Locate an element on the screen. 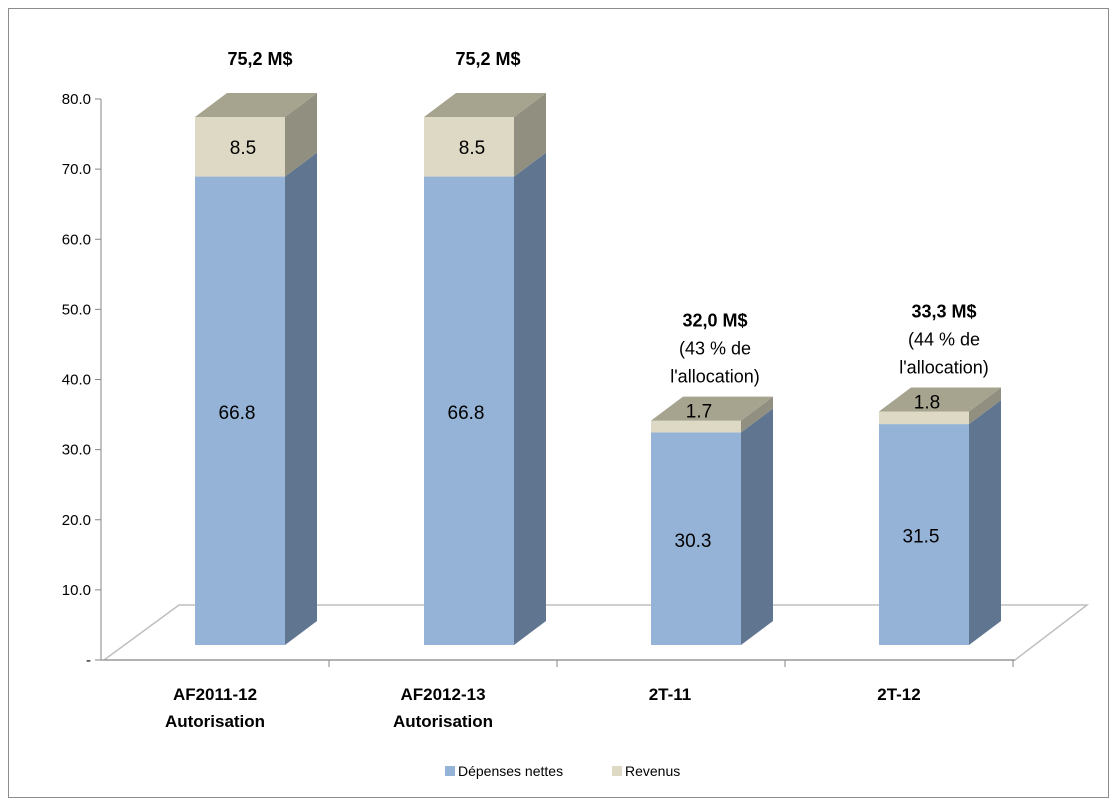  y-tick-label: 70.0 is located at coordinates (76, 169).